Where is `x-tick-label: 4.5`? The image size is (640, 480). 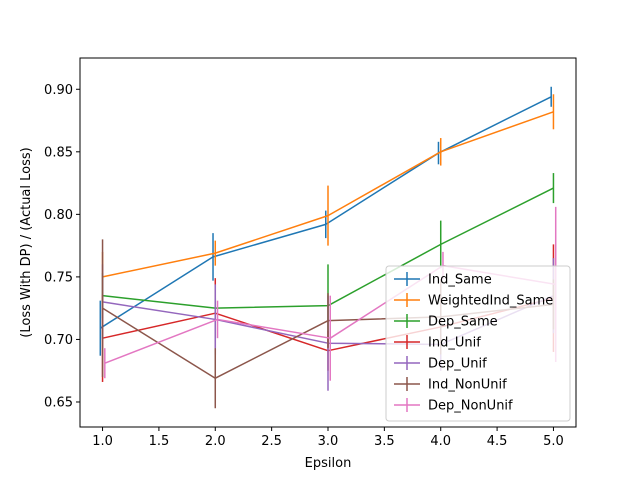
x-tick-label: 4.5 is located at coordinates (497, 441).